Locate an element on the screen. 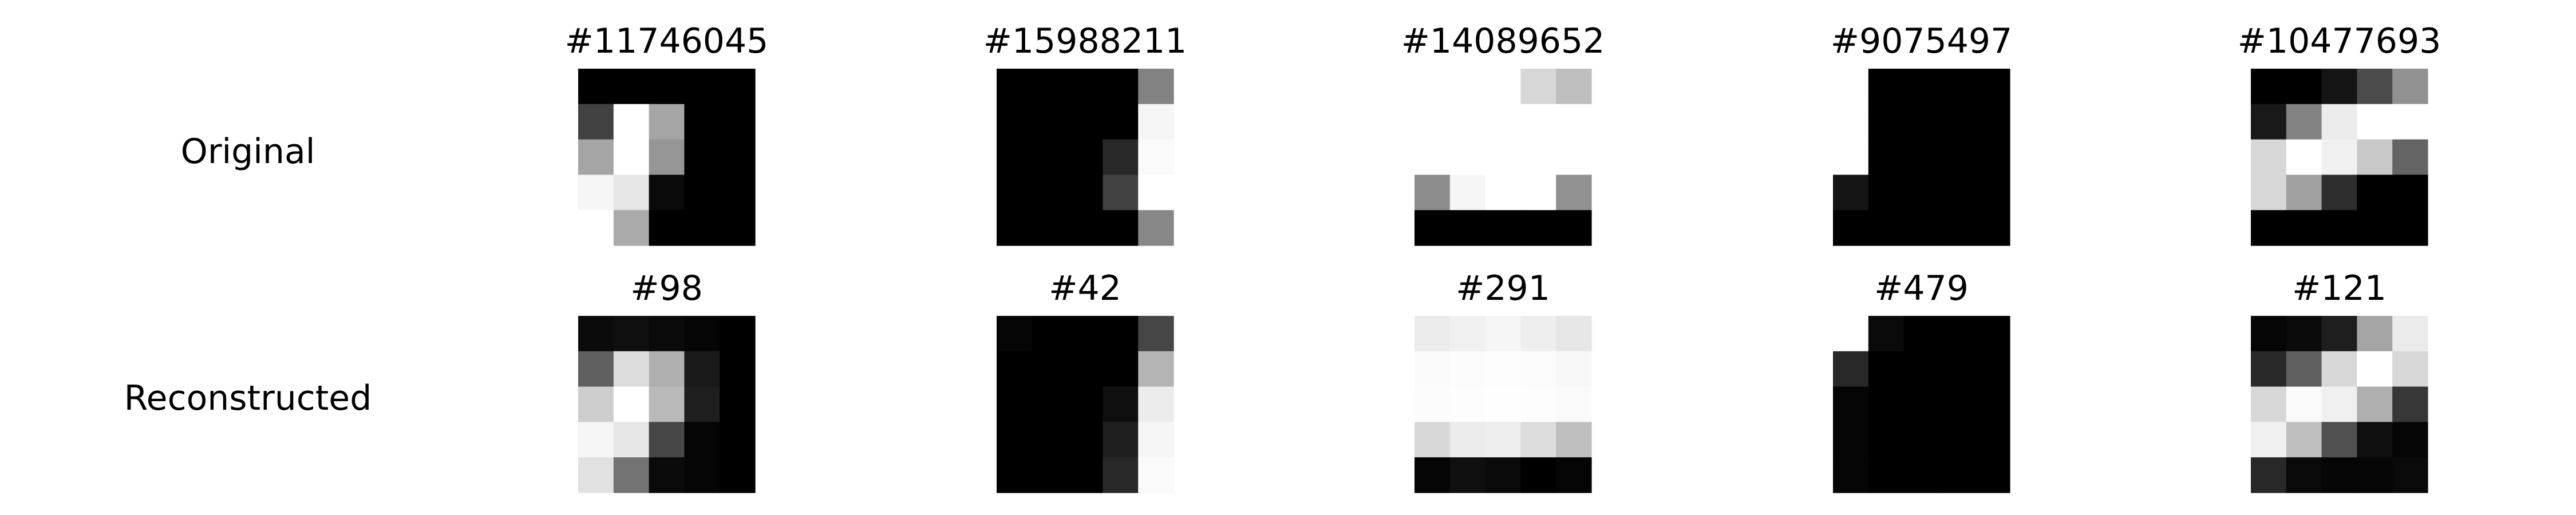 This screenshot has height=515, width=2576. reconstructed-image-panel is located at coordinates (667, 404).